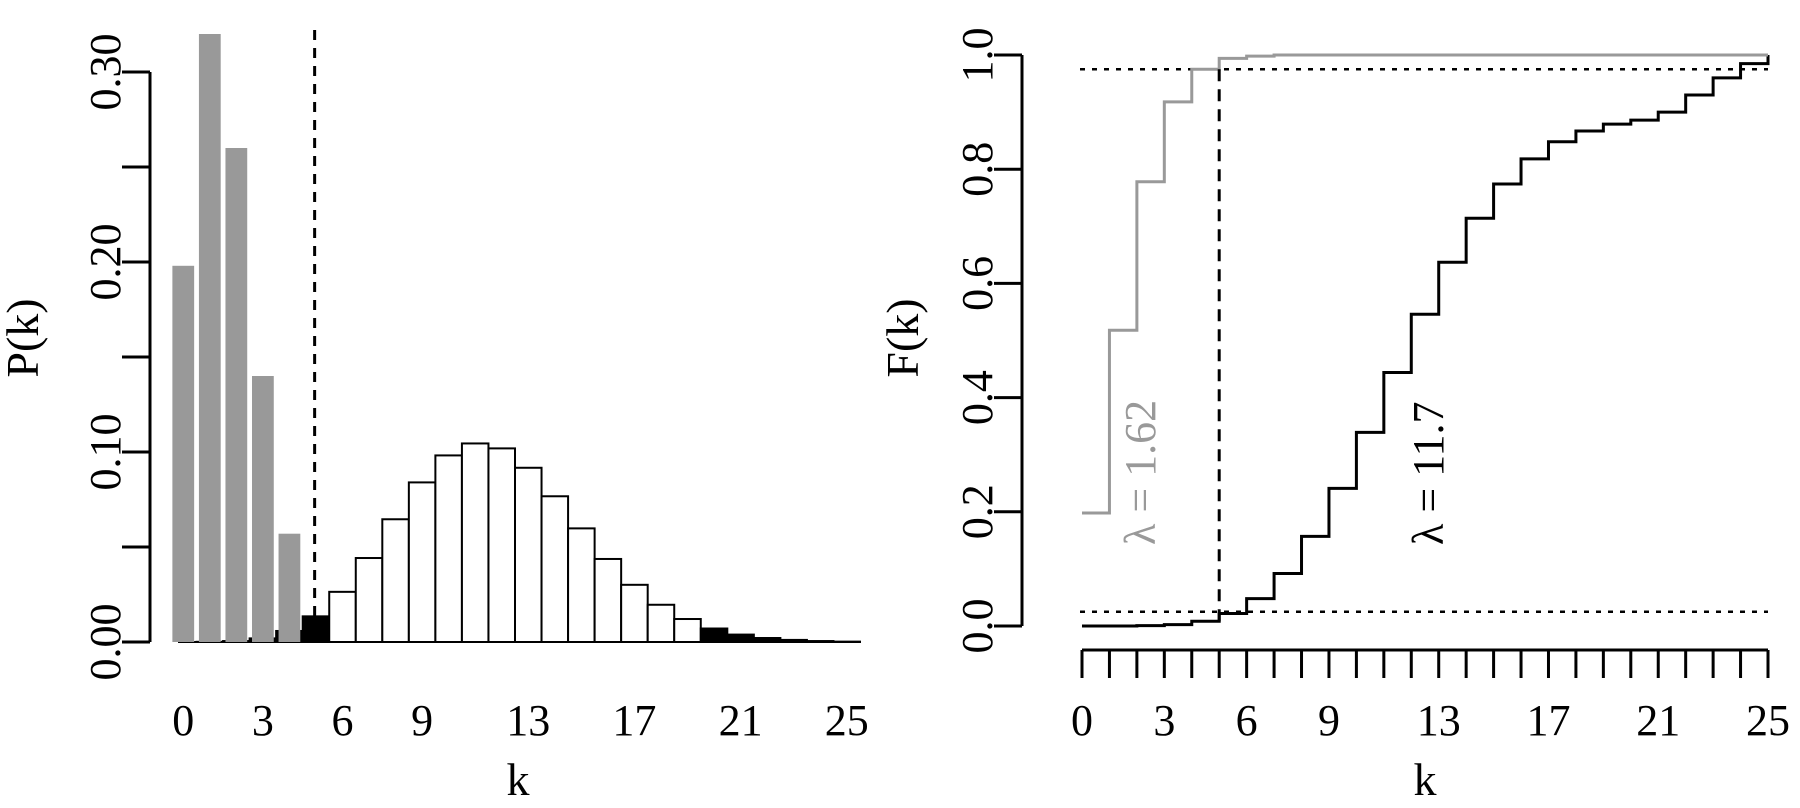 The image size is (1800, 808). I want to click on y-tick-label: 0.30, so click(105, 72).